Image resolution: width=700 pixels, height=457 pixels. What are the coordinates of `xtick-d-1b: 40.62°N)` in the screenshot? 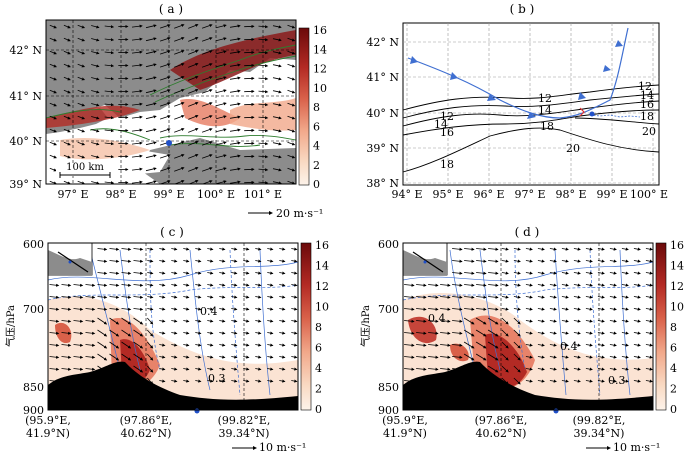 It's located at (501, 433).